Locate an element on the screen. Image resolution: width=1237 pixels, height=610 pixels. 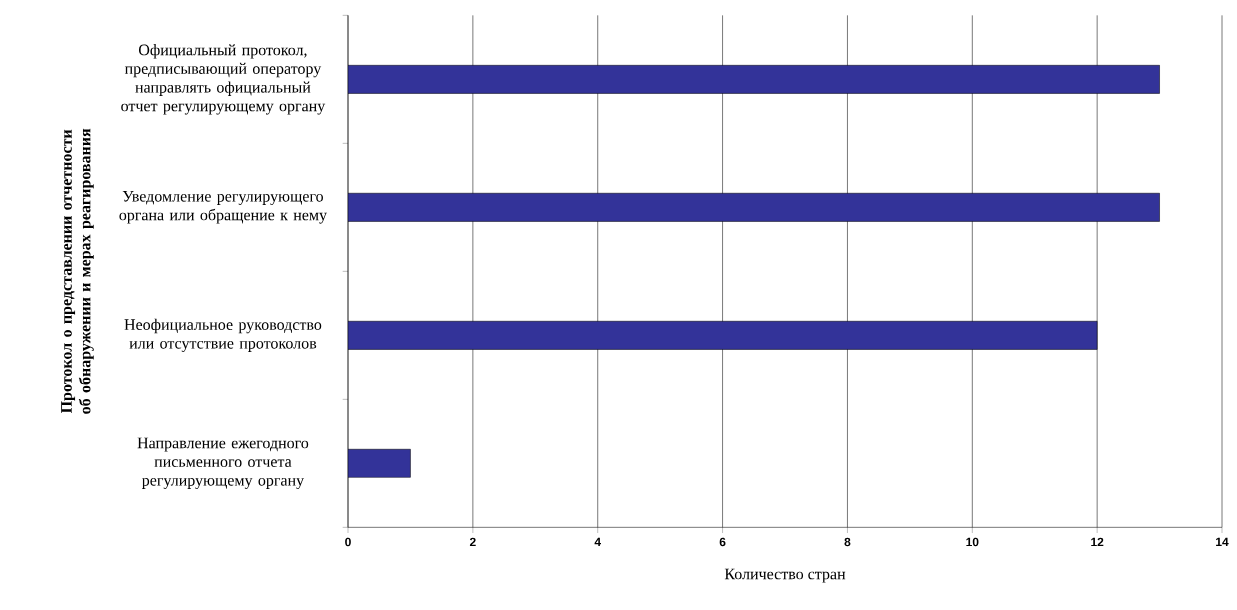
x-tick-label: 14 is located at coordinates (1222, 541).